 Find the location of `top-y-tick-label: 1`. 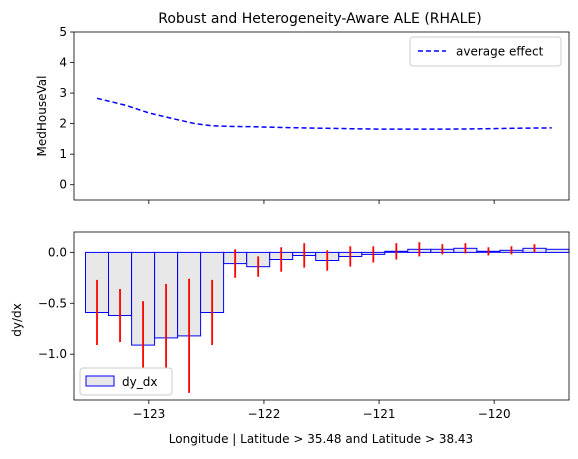

top-y-tick-label: 1 is located at coordinates (63, 154).